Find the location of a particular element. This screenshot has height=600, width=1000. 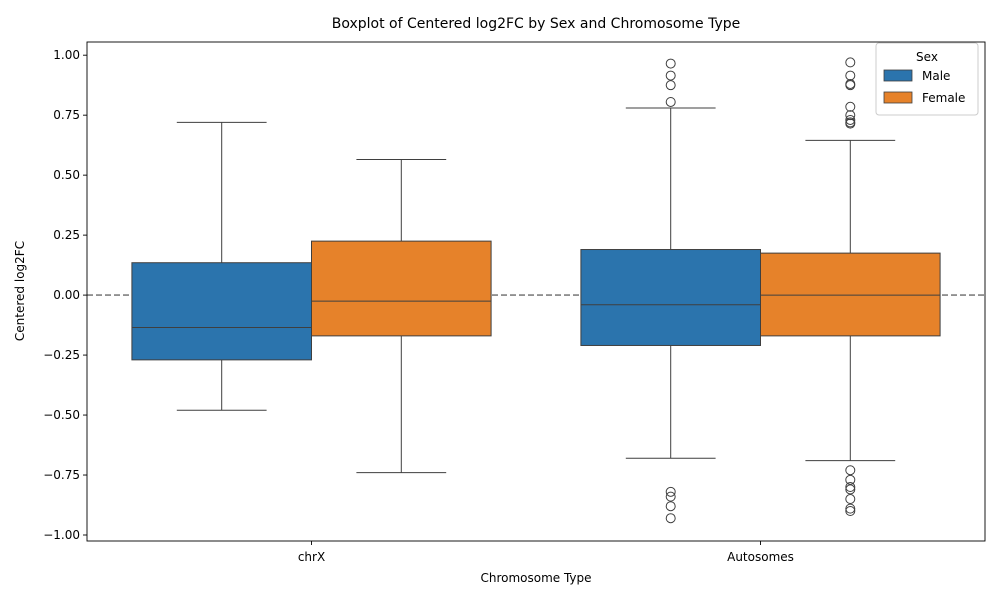

y-tick-label: 0.75 is located at coordinates (66, 115).